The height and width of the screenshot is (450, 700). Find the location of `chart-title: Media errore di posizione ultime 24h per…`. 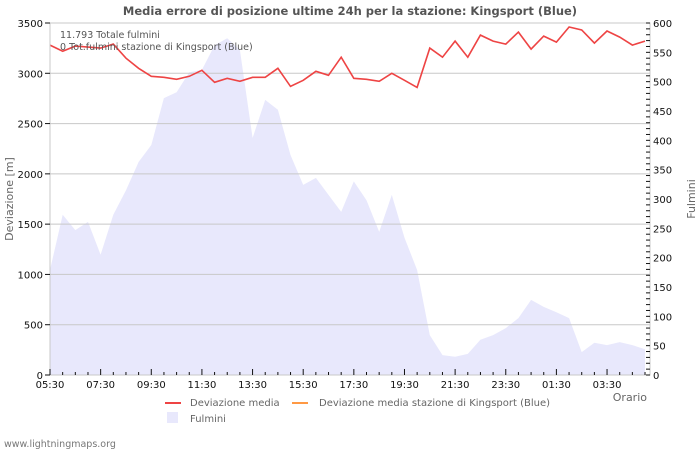

chart-title: Media errore di posizione ultime 24h per… is located at coordinates (350, 11).